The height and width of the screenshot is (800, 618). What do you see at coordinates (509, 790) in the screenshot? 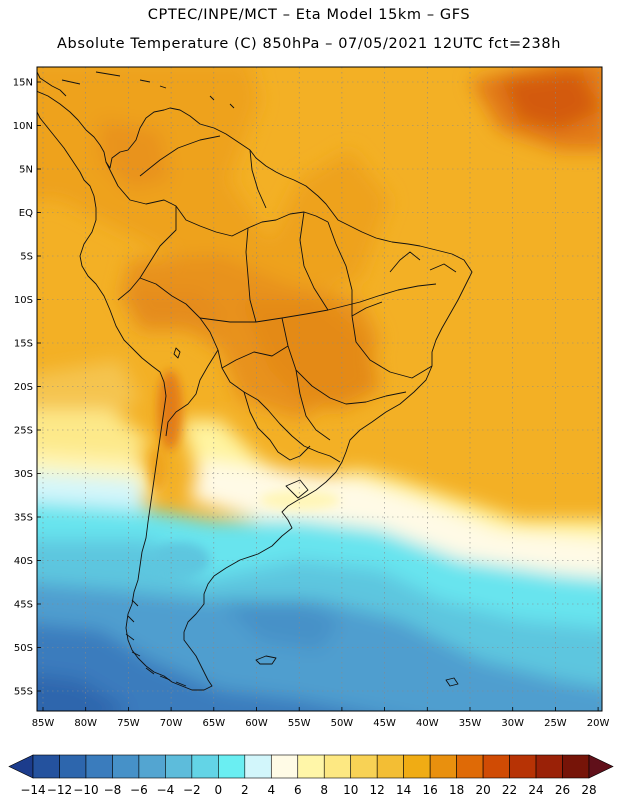
I see `colorbar-label: 22` at bounding box center [509, 790].